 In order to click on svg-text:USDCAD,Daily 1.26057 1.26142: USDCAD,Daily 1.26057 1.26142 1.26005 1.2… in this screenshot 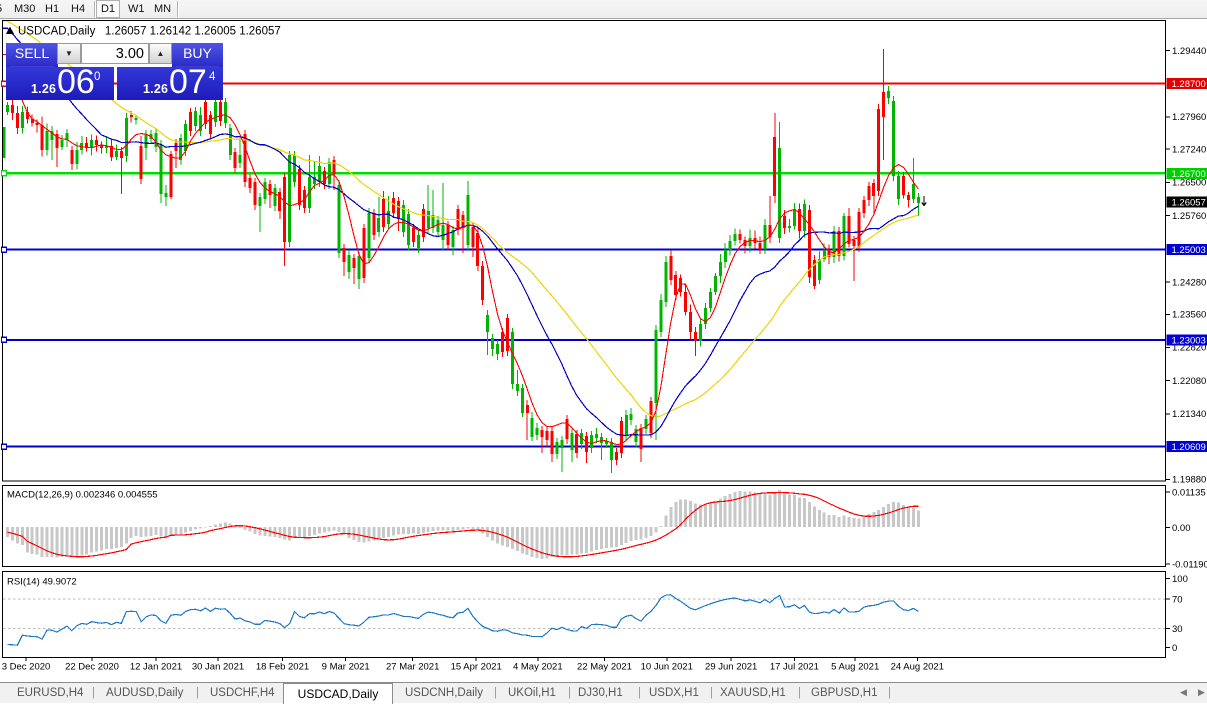, I will do `click(149, 32)`.